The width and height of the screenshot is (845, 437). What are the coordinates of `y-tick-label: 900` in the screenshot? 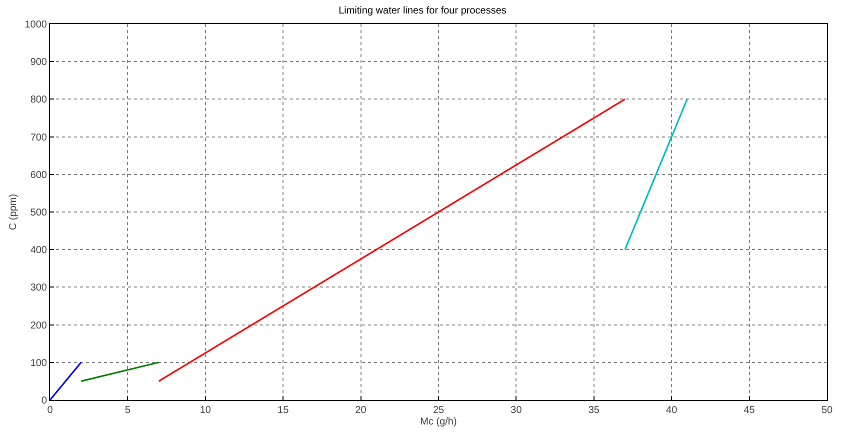 It's located at (39, 62).